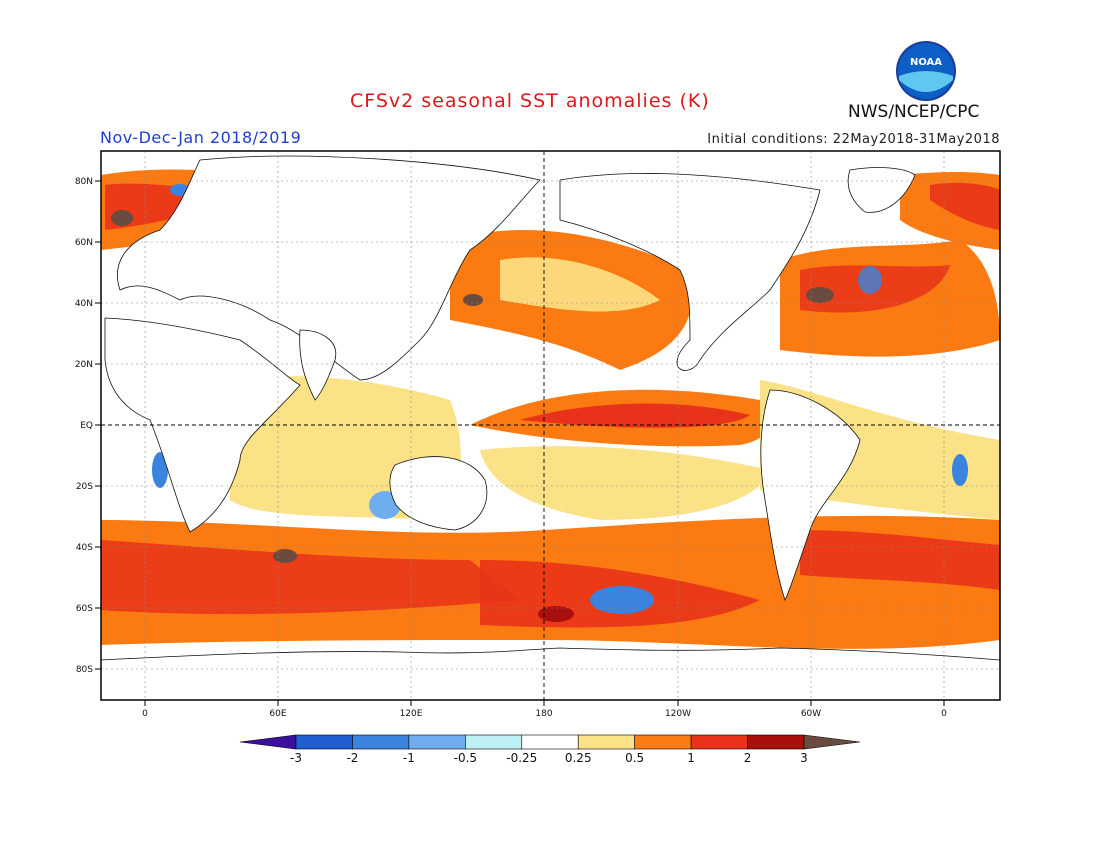 This screenshot has height=850, width=1100. I want to click on lon-label: 60W, so click(811, 714).